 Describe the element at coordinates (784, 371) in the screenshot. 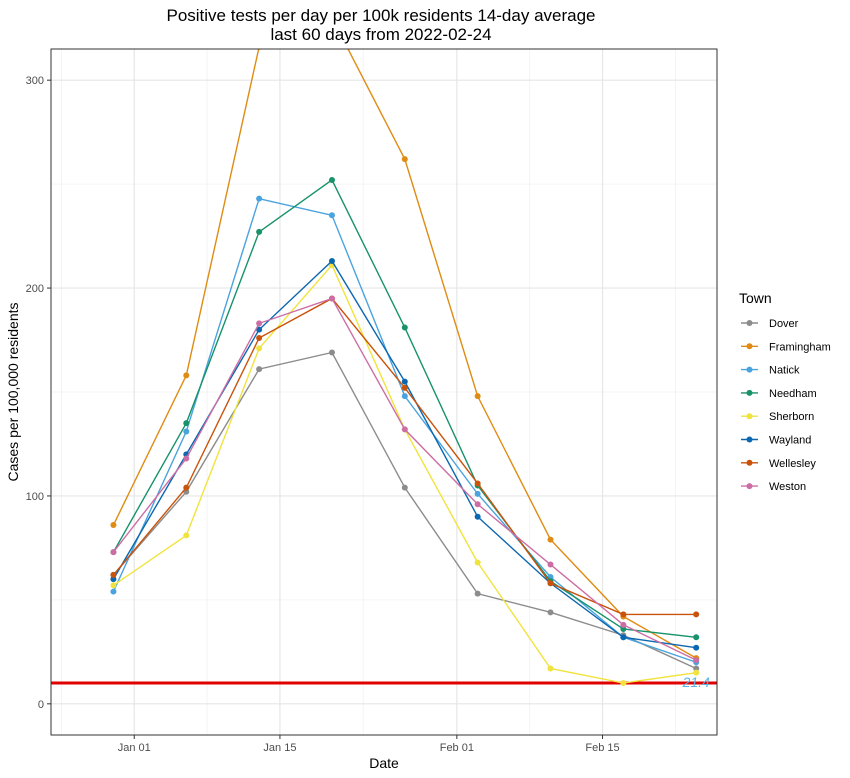

I see `legend-label: Natick` at that location.